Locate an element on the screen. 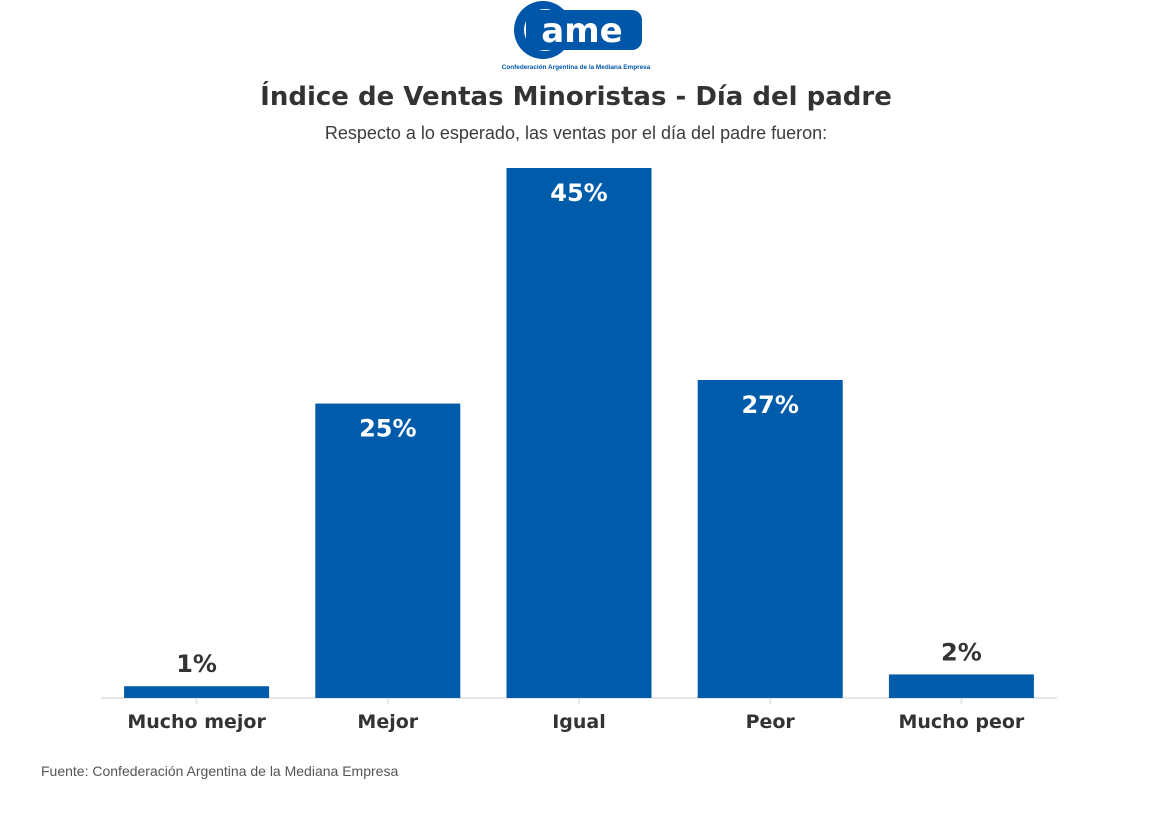  category-label: Igual is located at coordinates (579, 722).